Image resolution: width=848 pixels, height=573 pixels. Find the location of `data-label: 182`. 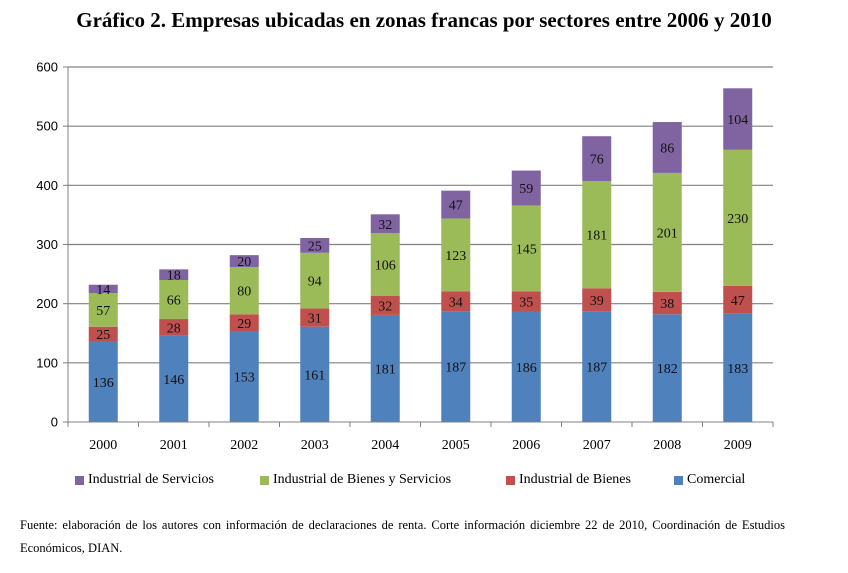

data-label: 182 is located at coordinates (667, 369).